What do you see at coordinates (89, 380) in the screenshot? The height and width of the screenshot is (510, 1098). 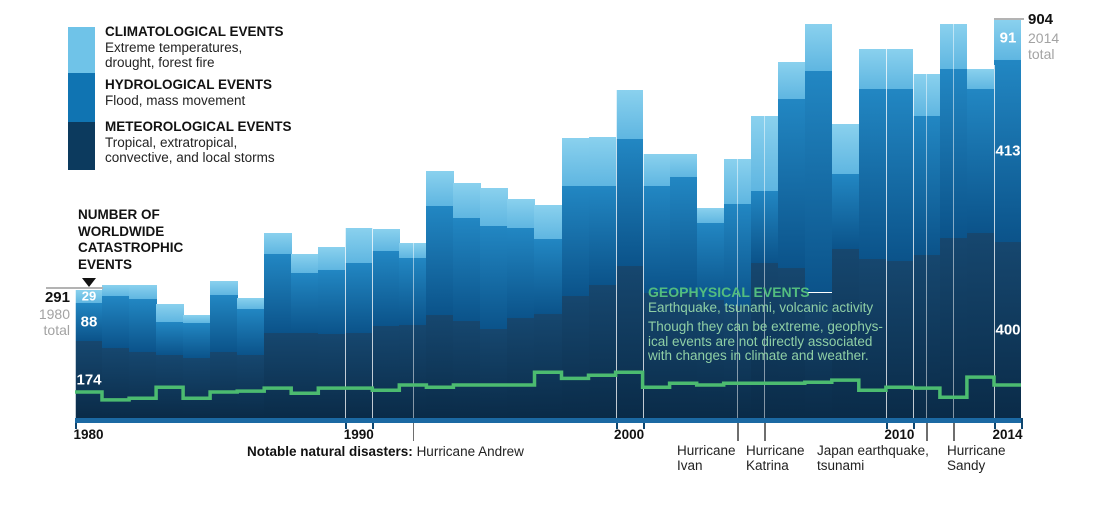 I see `bar-label-1980-meteorological: 174` at bounding box center [89, 380].